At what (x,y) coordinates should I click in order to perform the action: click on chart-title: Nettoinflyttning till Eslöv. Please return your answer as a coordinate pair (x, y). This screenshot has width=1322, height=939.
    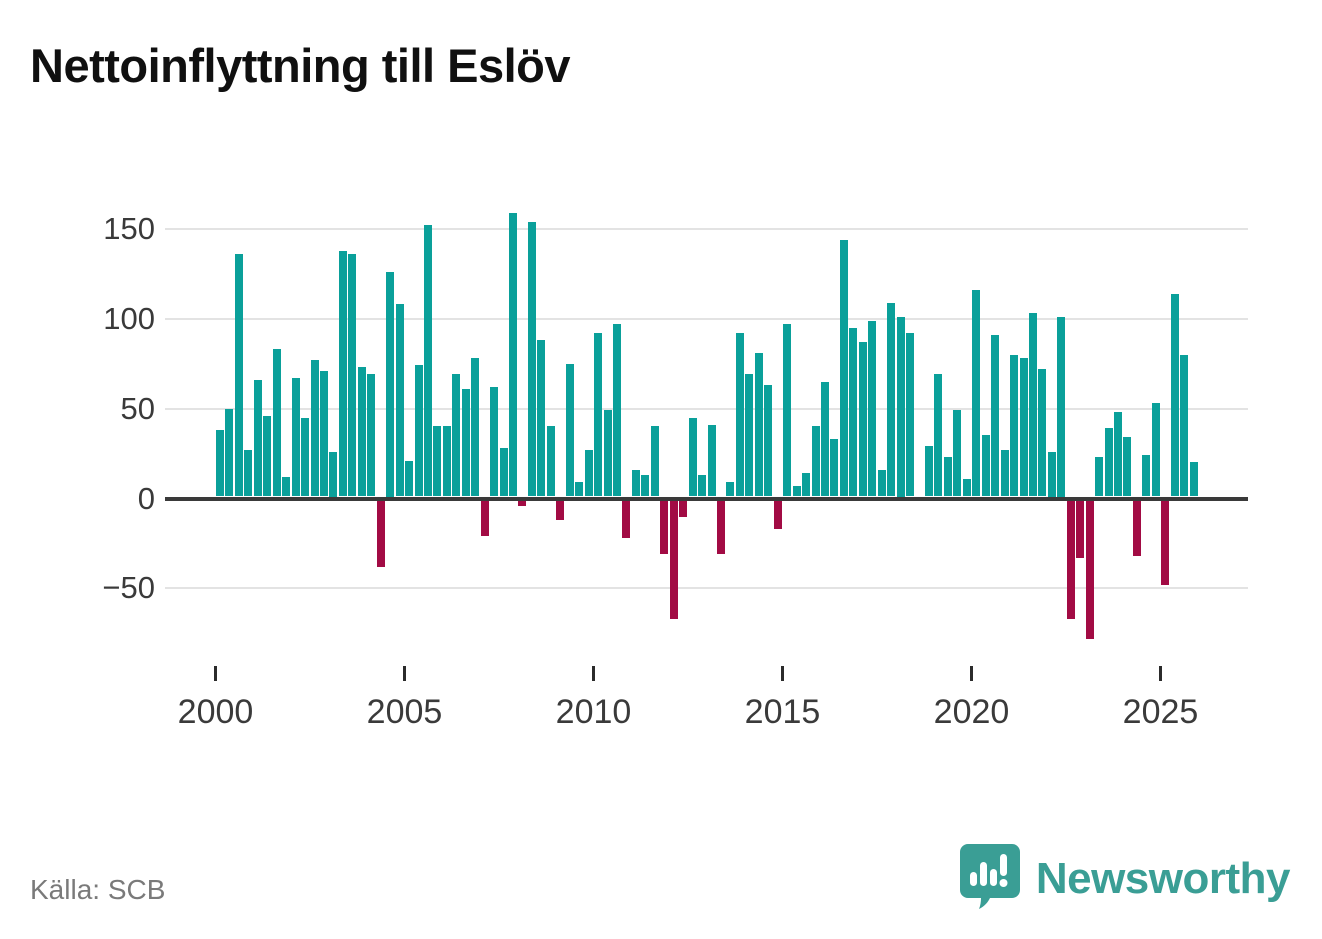
    Looking at the image, I should click on (300, 65).